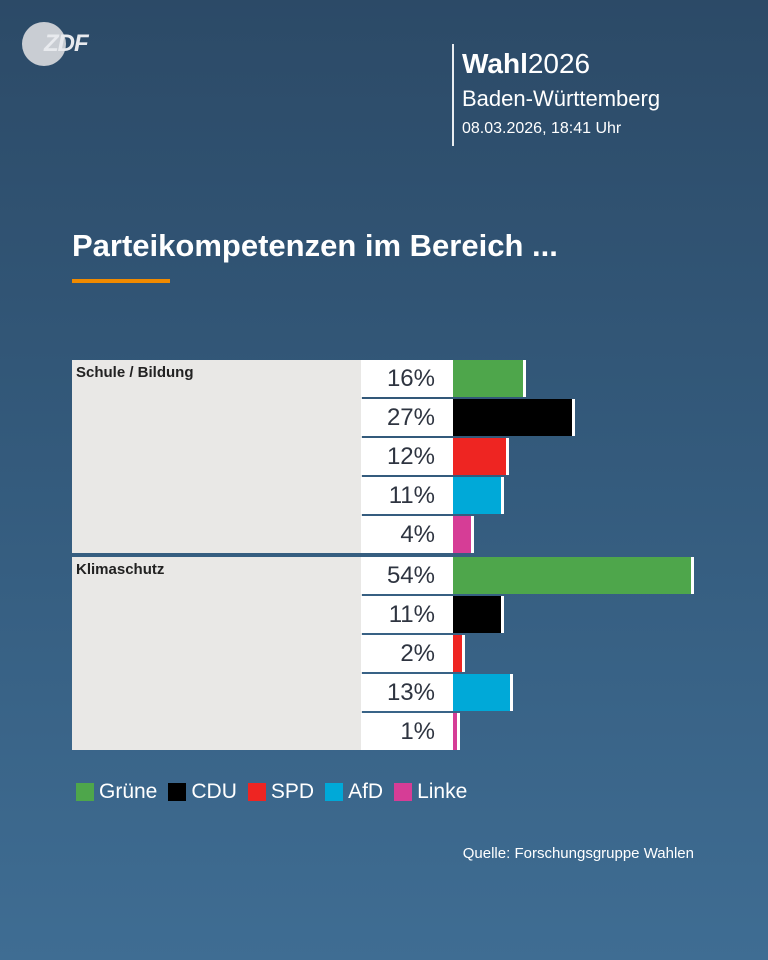 This screenshot has height=960, width=768. I want to click on group-panel: Schule / Bildung, so click(217, 456).